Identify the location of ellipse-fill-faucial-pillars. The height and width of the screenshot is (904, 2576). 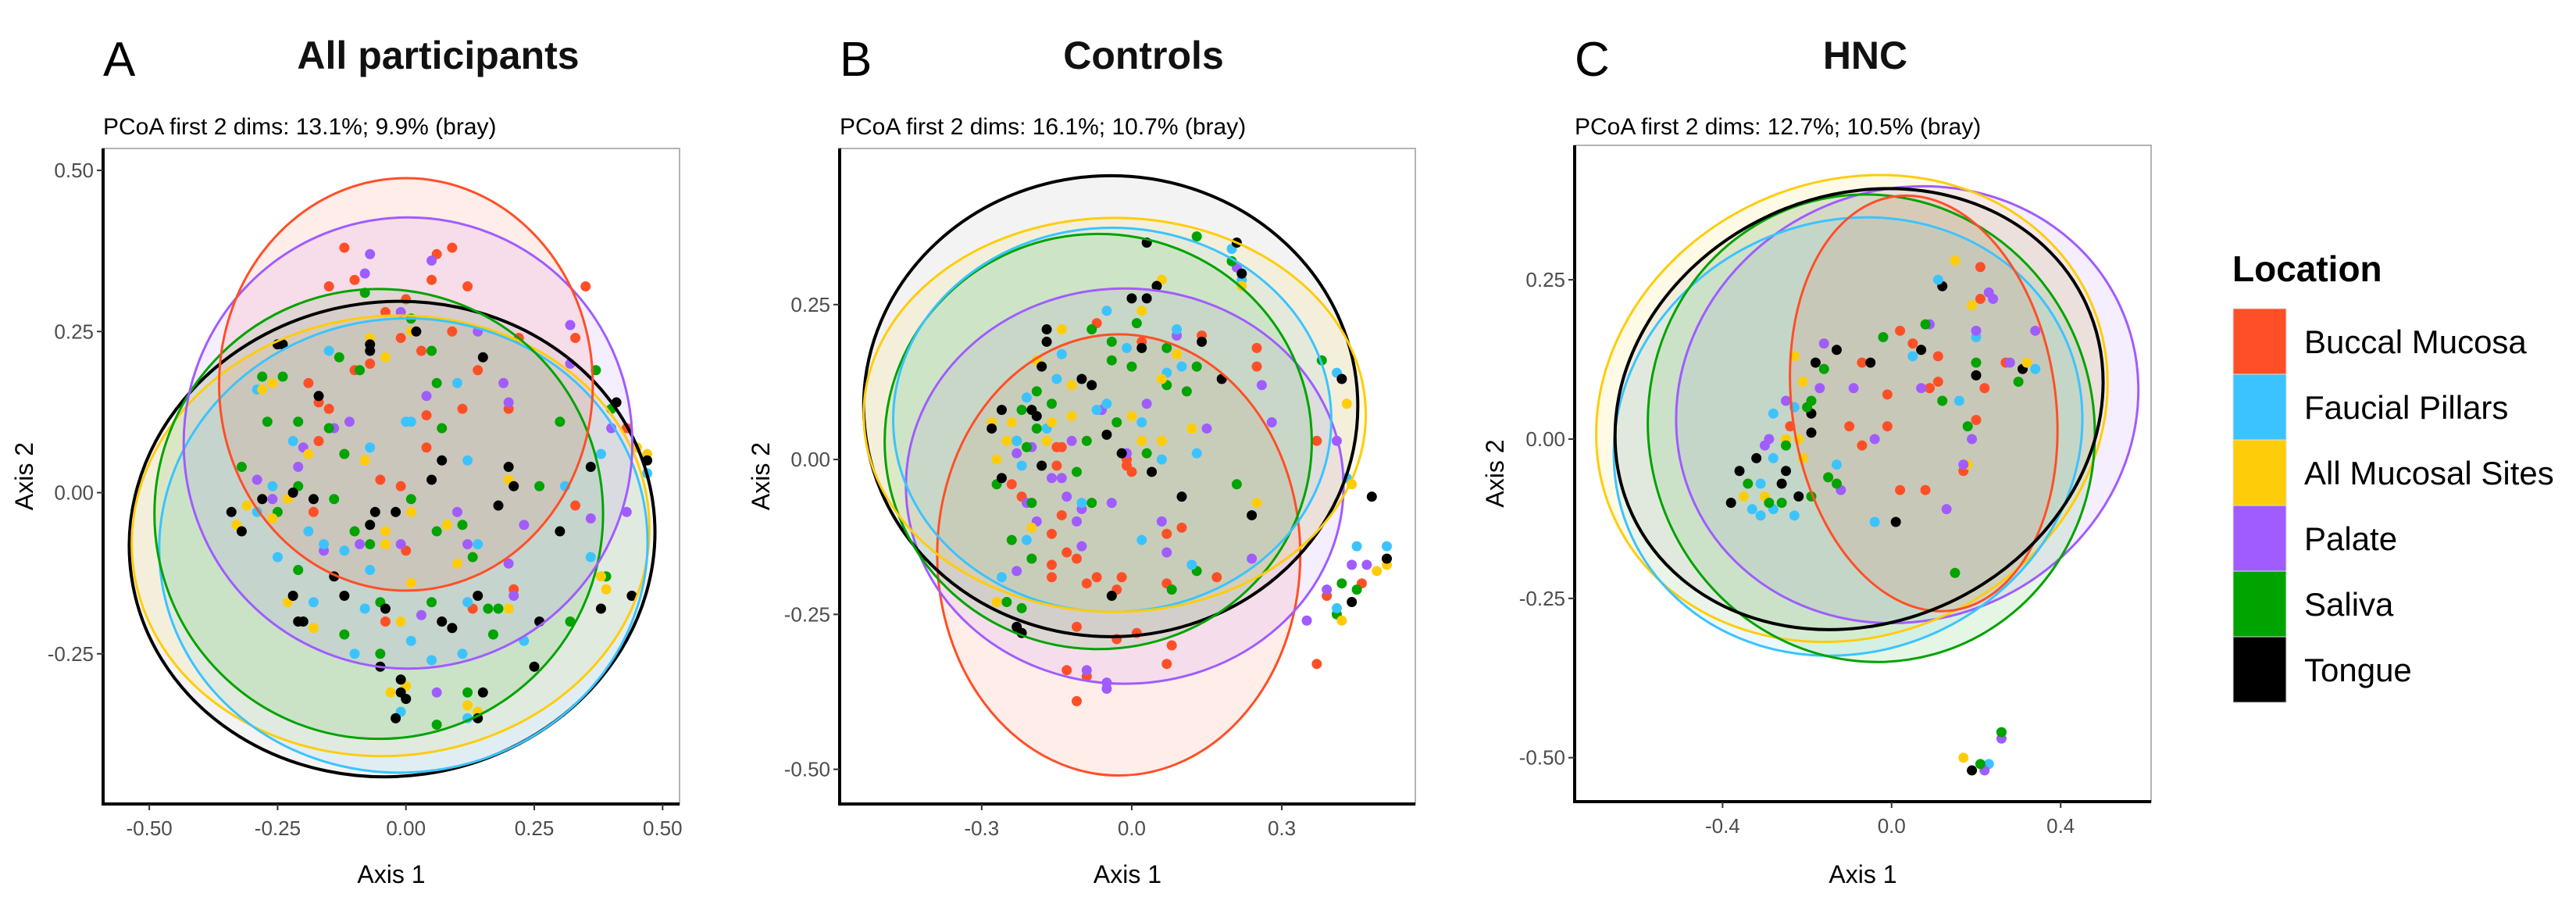
(1112, 420).